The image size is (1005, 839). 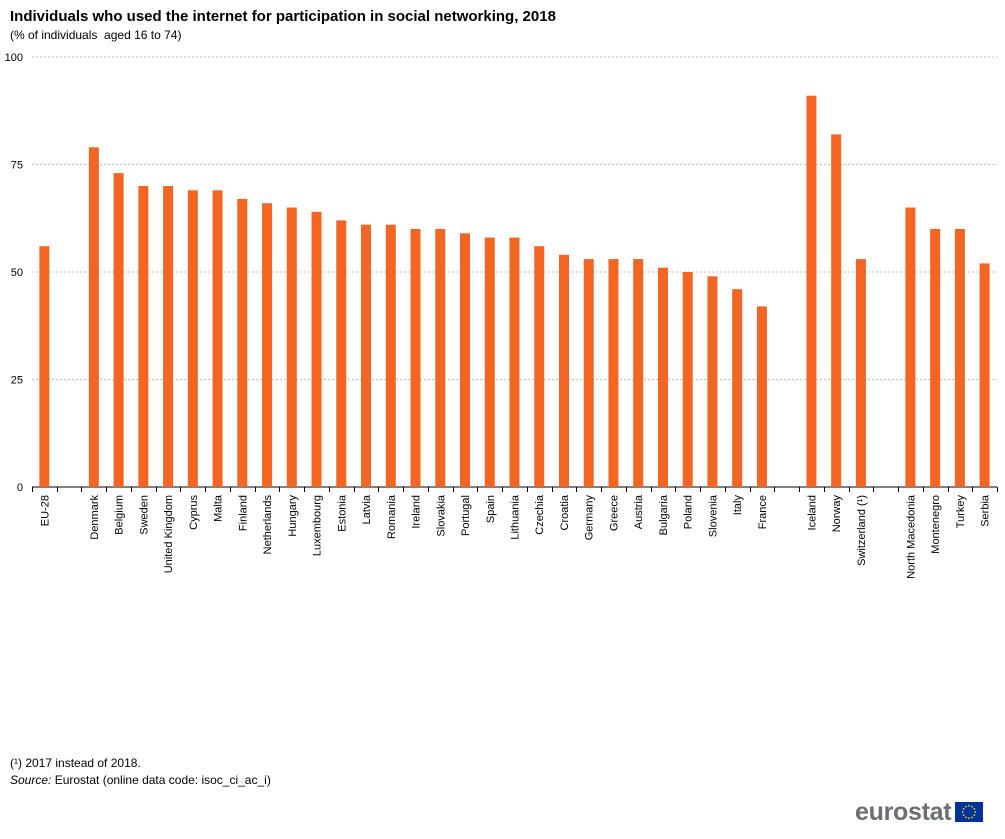 I want to click on y-tick-label: 0, so click(x=20, y=488).